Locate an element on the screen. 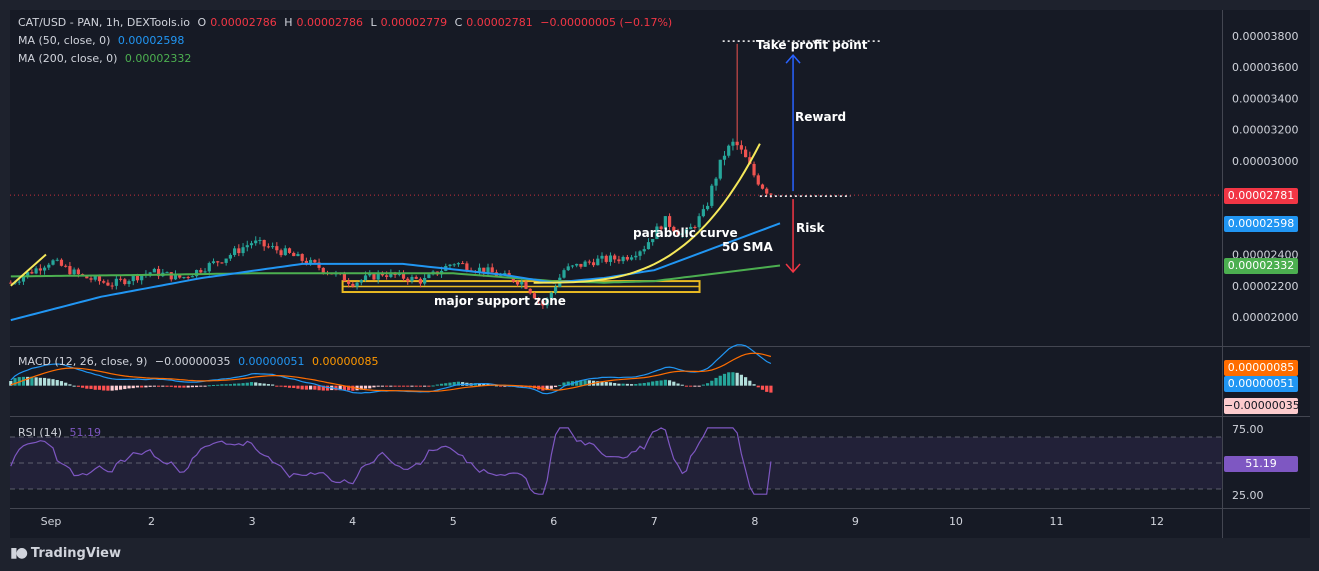 This screenshot has width=1319, height=571. macd-signal-badge: 0.00000085 is located at coordinates (1261, 368).